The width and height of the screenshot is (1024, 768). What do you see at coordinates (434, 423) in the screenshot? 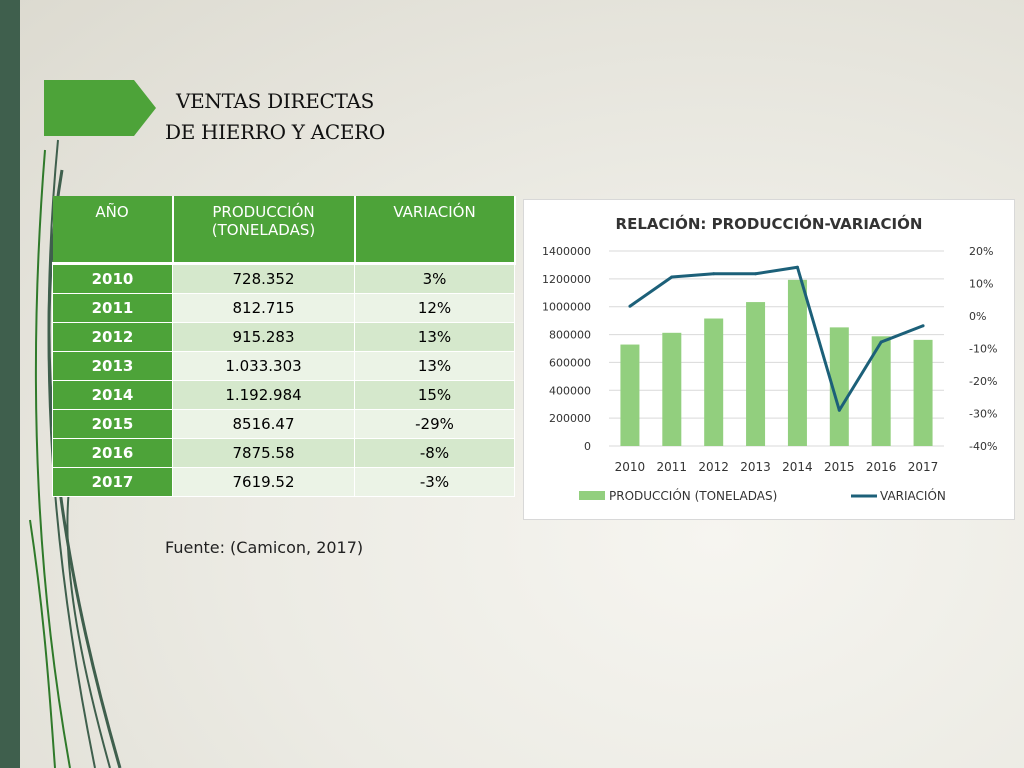
I see `variation-cell: -29%` at bounding box center [434, 423].